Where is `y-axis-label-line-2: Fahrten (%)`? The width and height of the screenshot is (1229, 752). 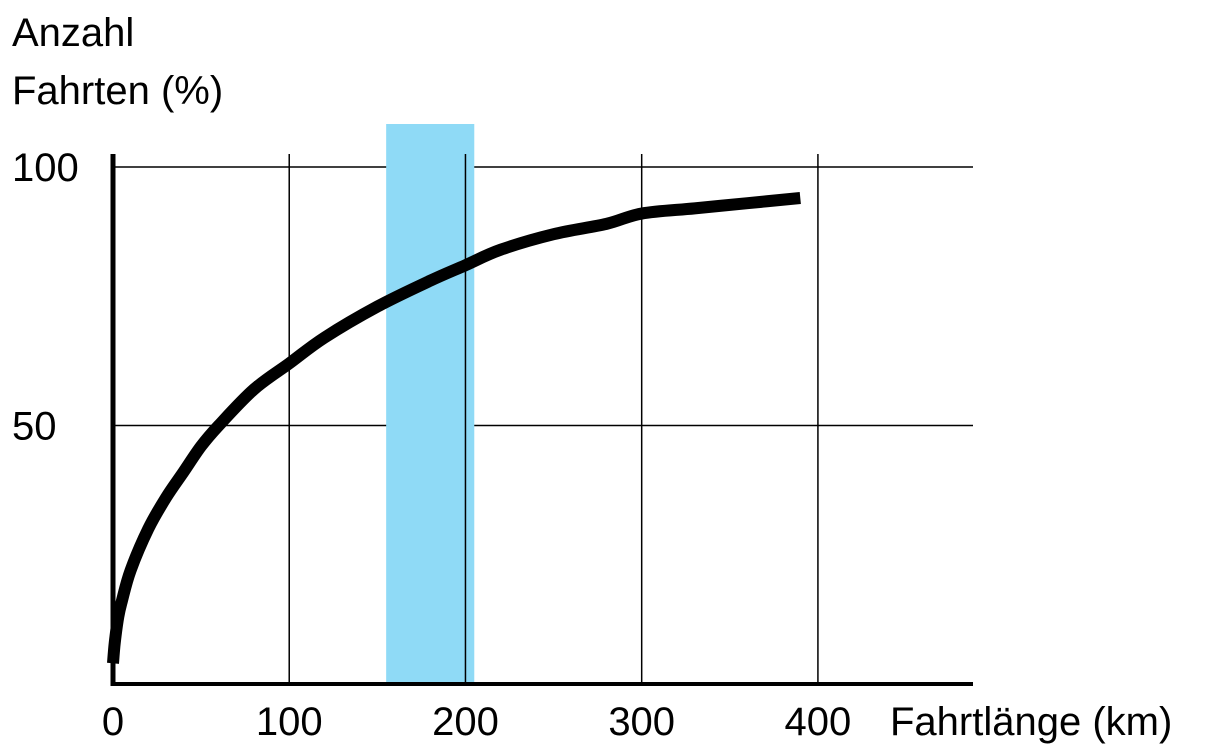 y-axis-label-line-2: Fahrten (%) is located at coordinates (117, 91).